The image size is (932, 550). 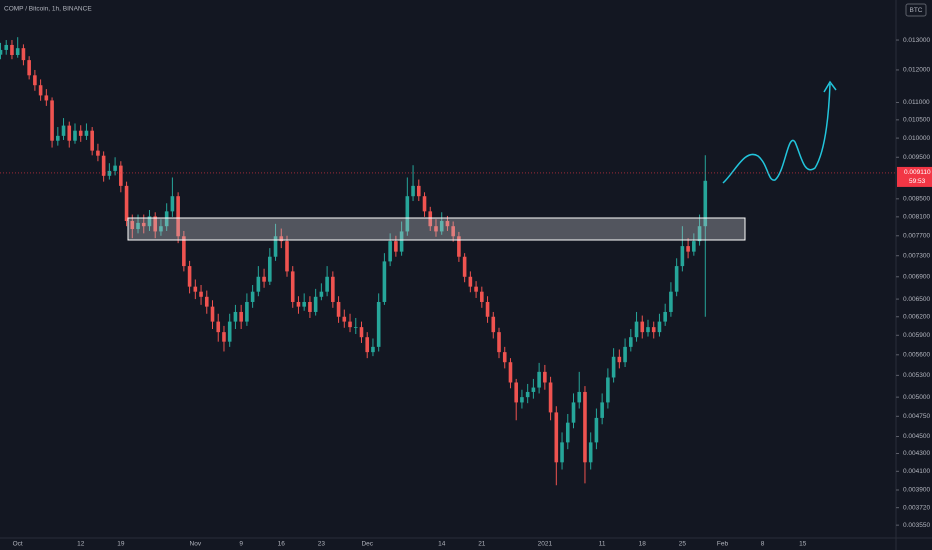 What do you see at coordinates (367, 544) in the screenshot?
I see `x-tick-label: Dec` at bounding box center [367, 544].